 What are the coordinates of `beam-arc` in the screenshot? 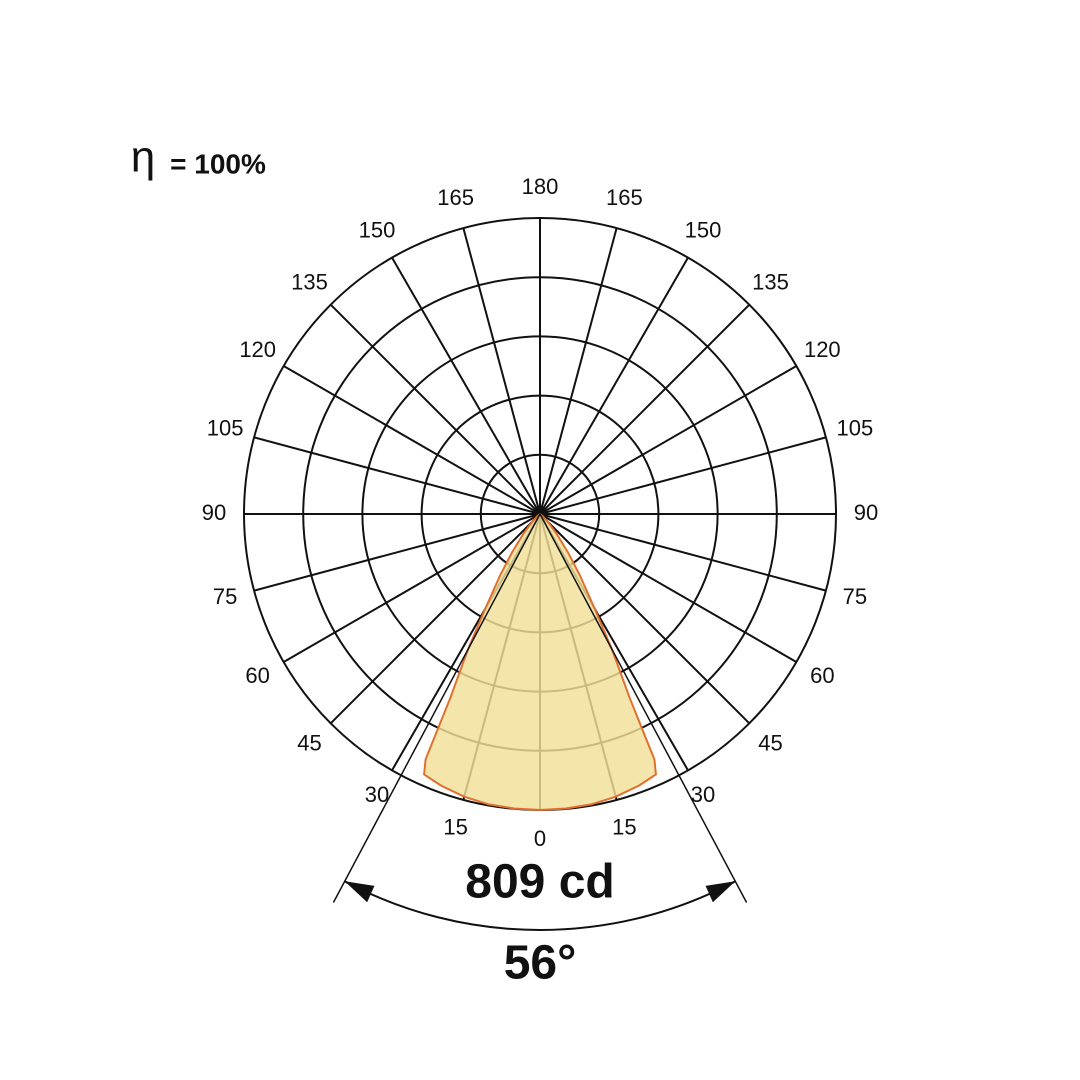 It's located at (540, 905).